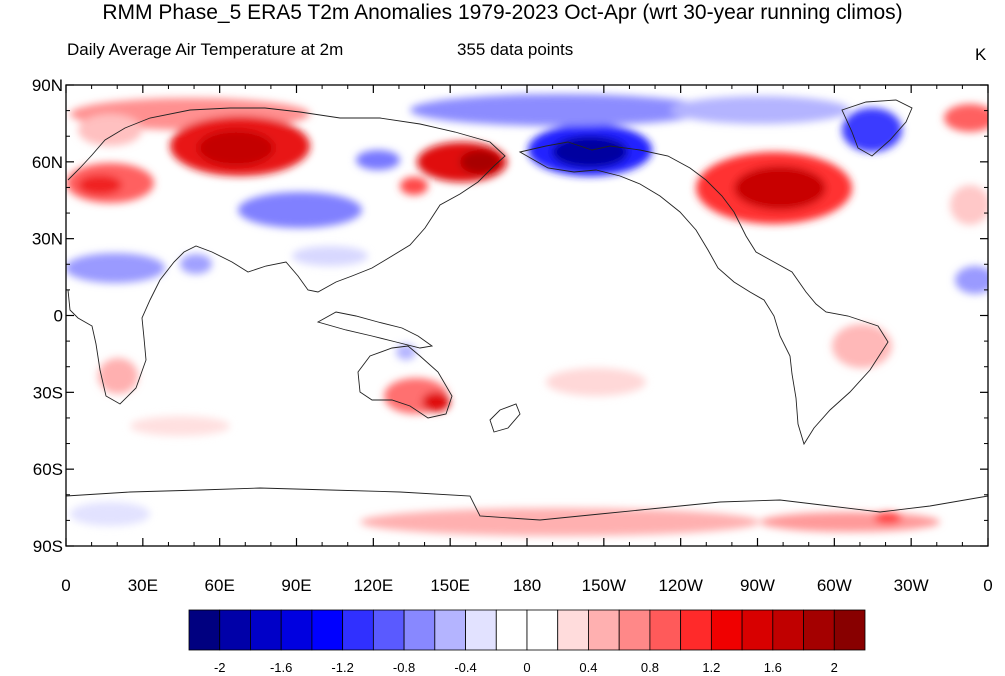  Describe the element at coordinates (100, 185) in the screenshot. I see `anomaly-europe-core` at that location.